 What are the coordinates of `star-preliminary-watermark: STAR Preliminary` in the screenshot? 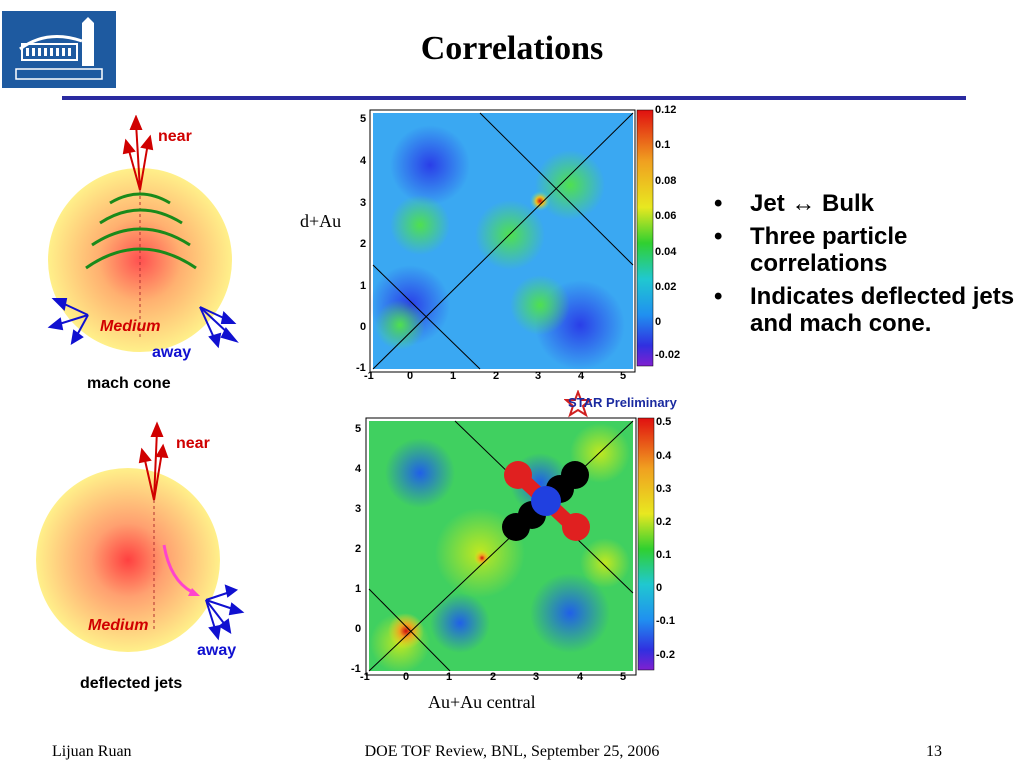 It's located at (634, 404).